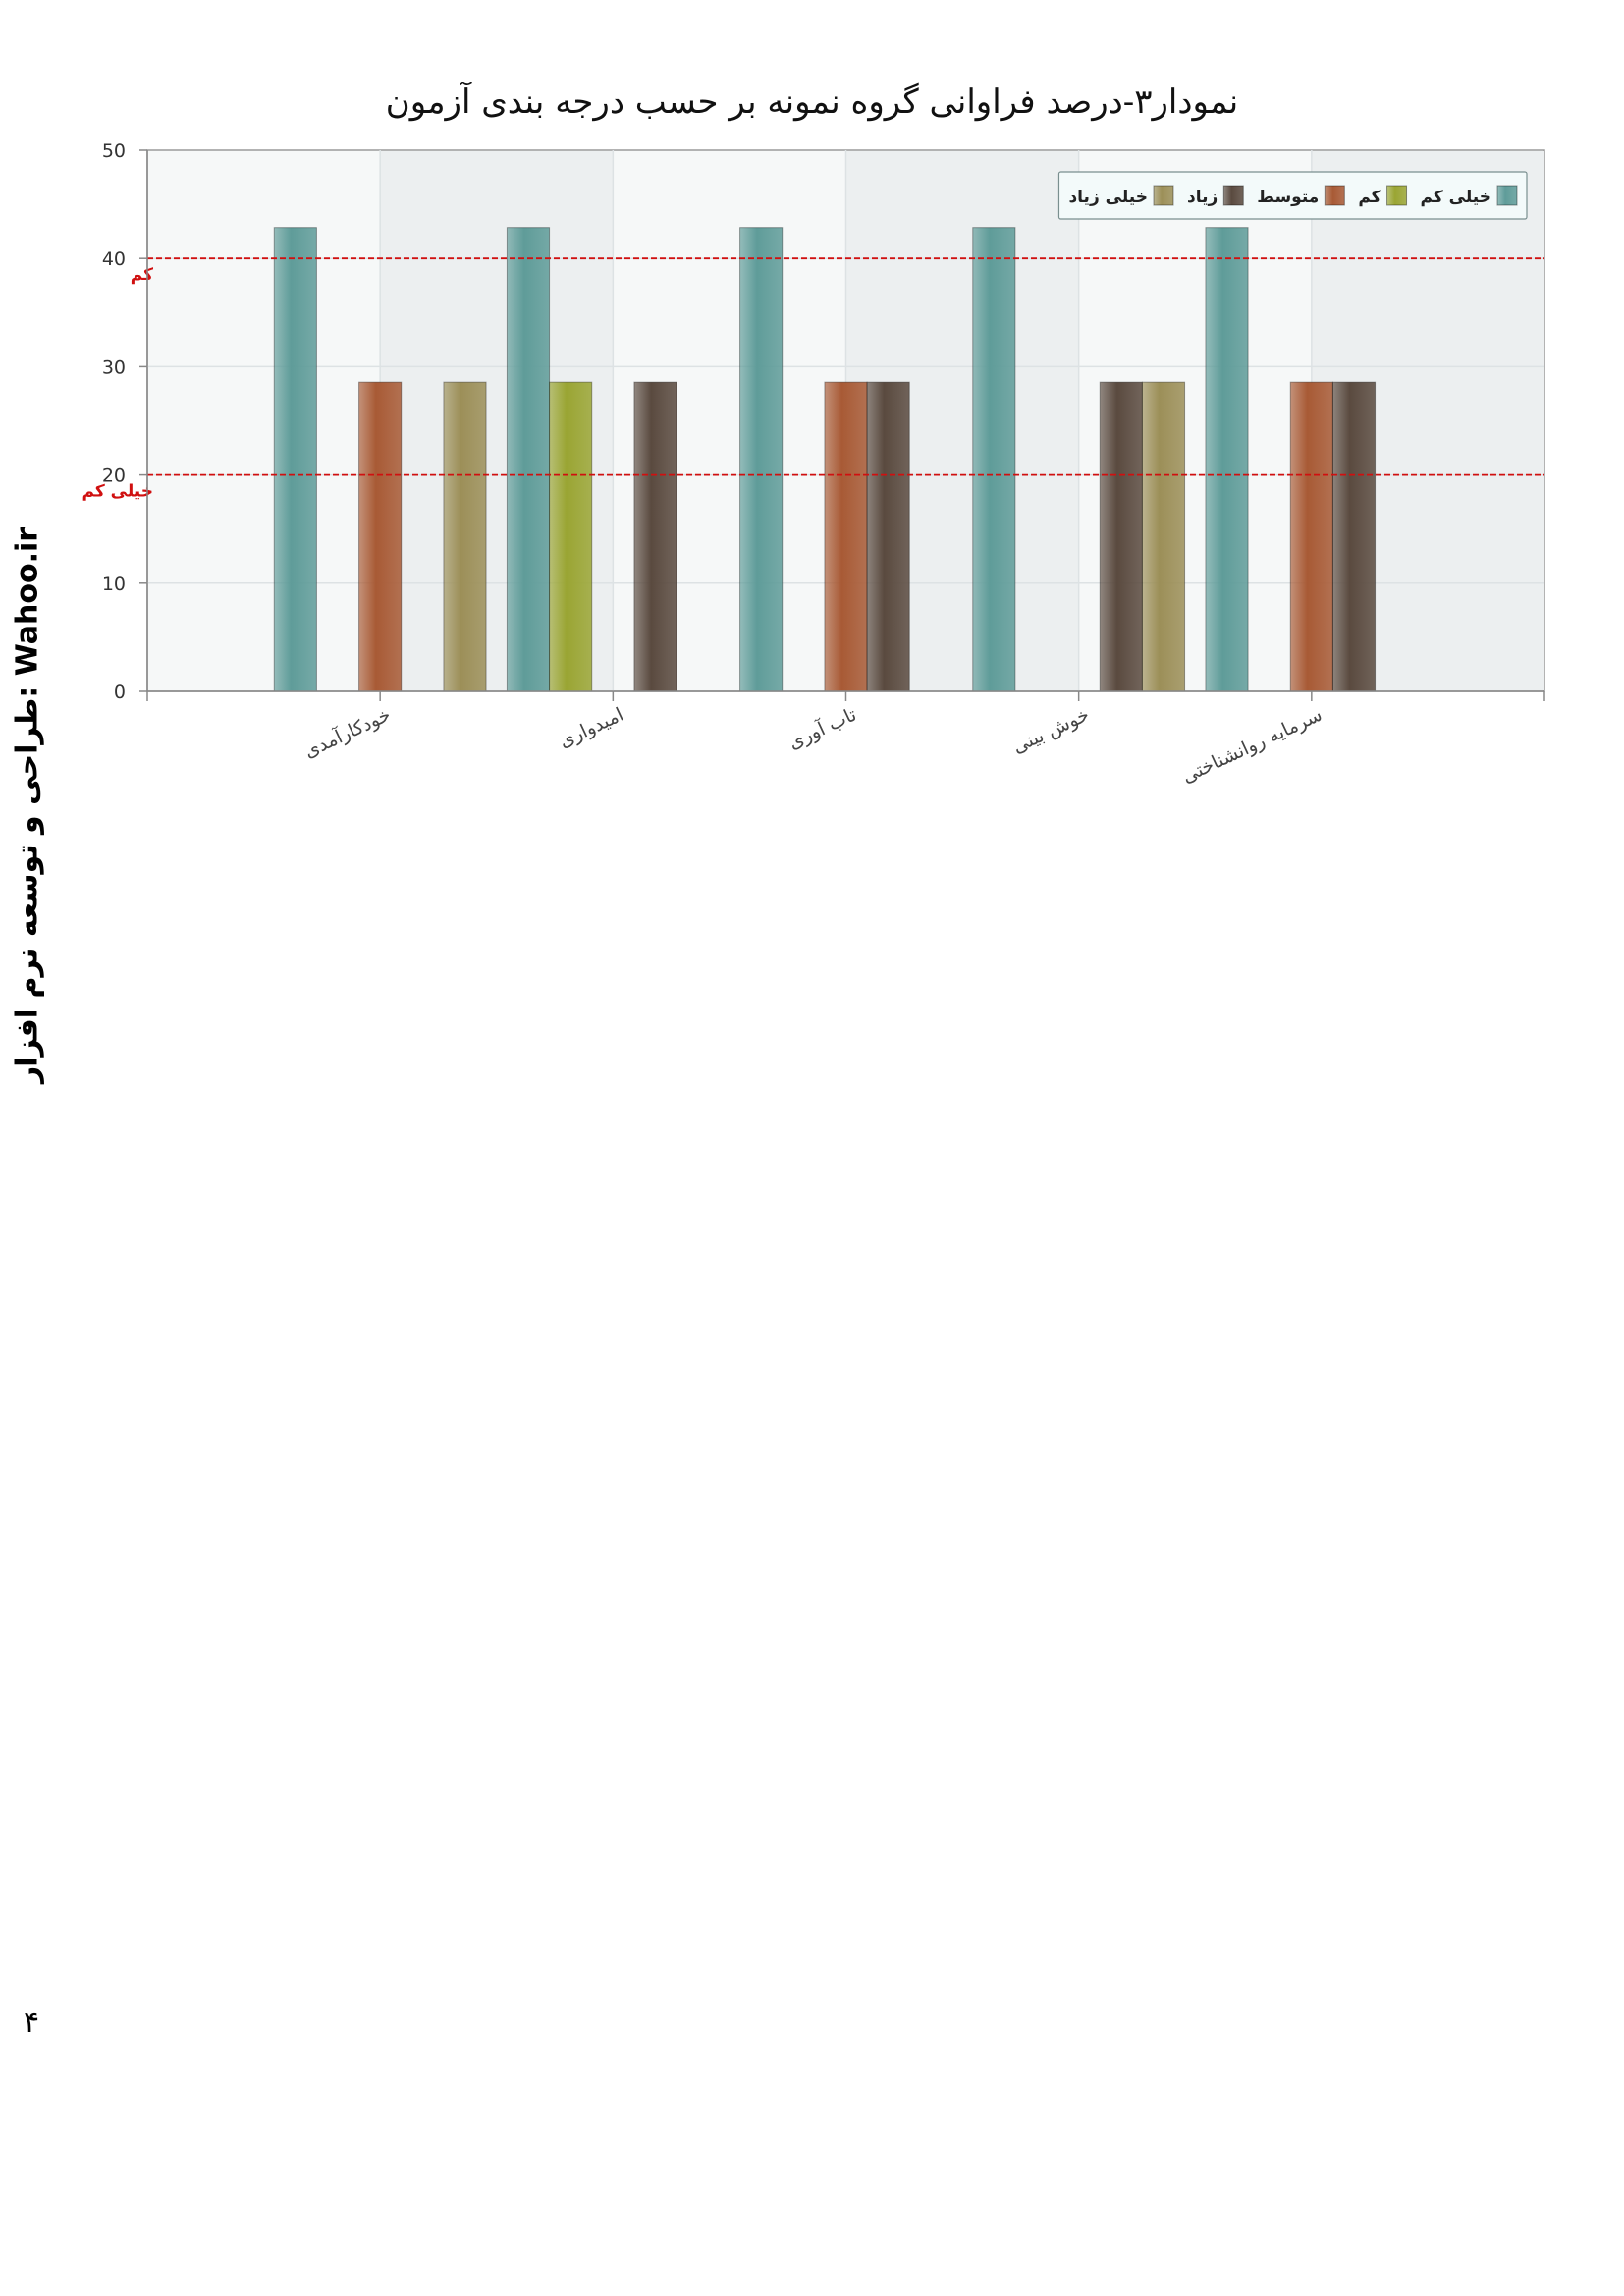  What do you see at coordinates (114, 367) in the screenshot?
I see `y-tick-label: 30` at bounding box center [114, 367].